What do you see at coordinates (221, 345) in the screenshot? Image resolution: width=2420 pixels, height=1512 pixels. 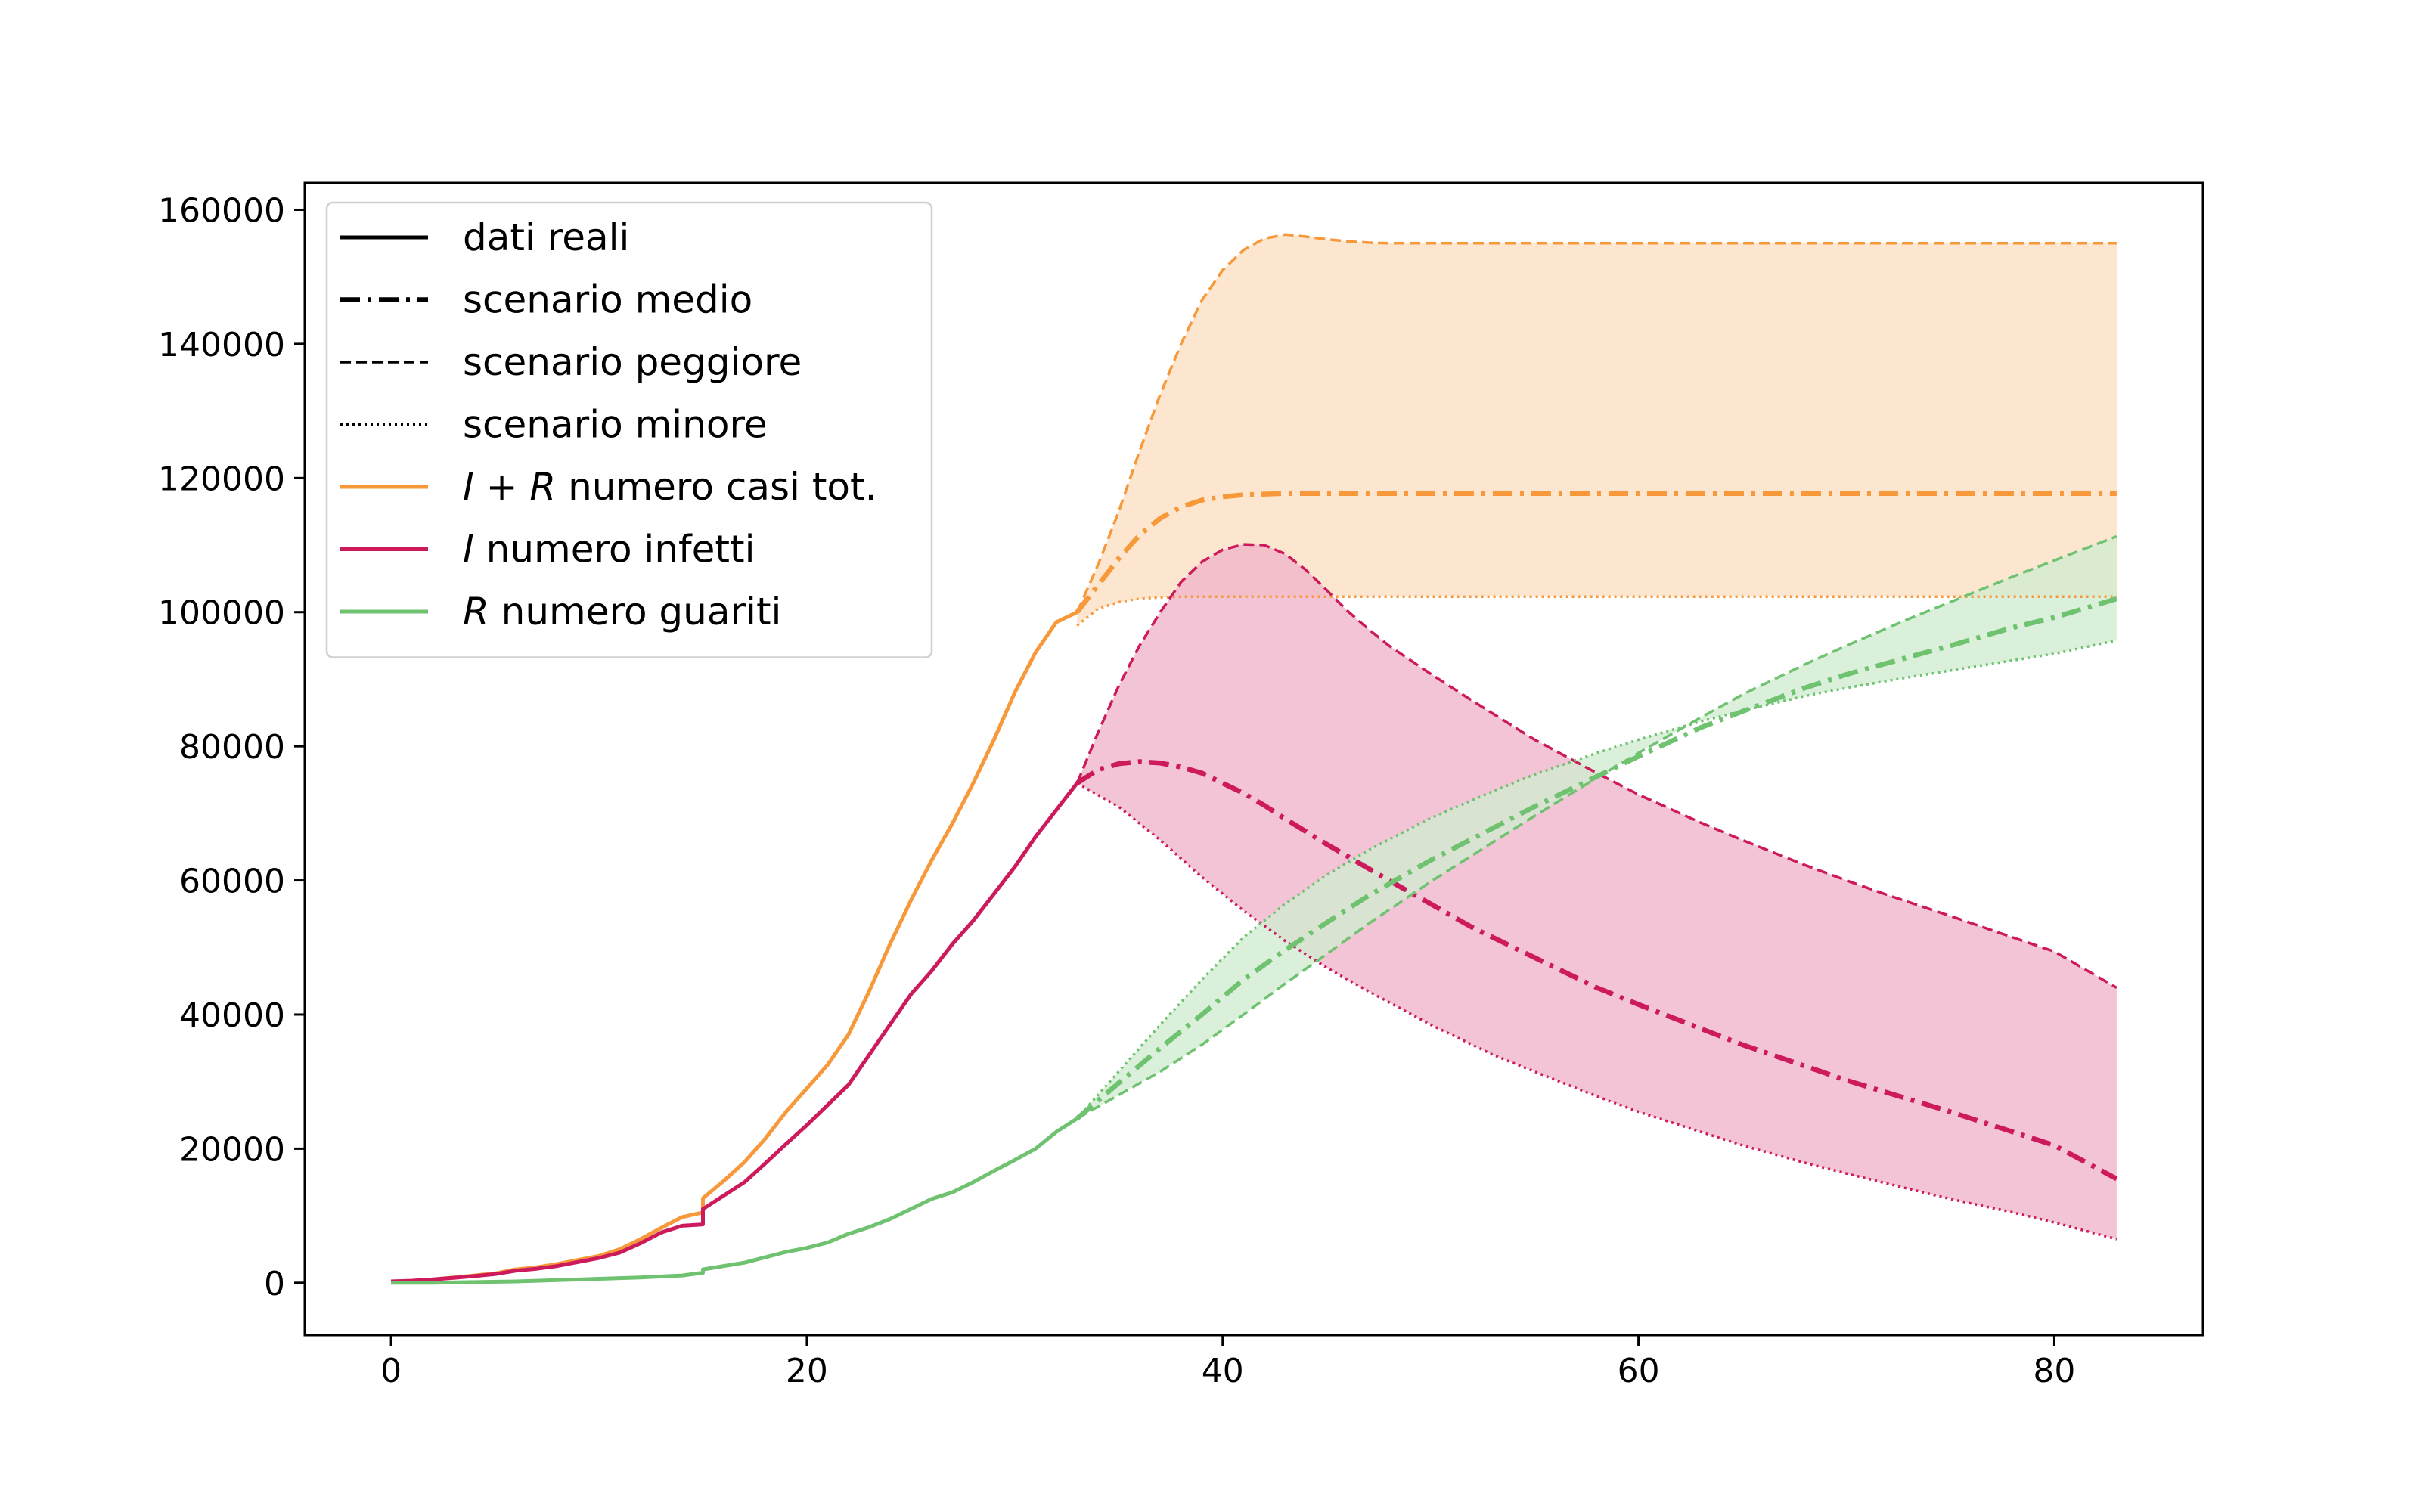 I see `y-tick-label: 140000` at bounding box center [221, 345].